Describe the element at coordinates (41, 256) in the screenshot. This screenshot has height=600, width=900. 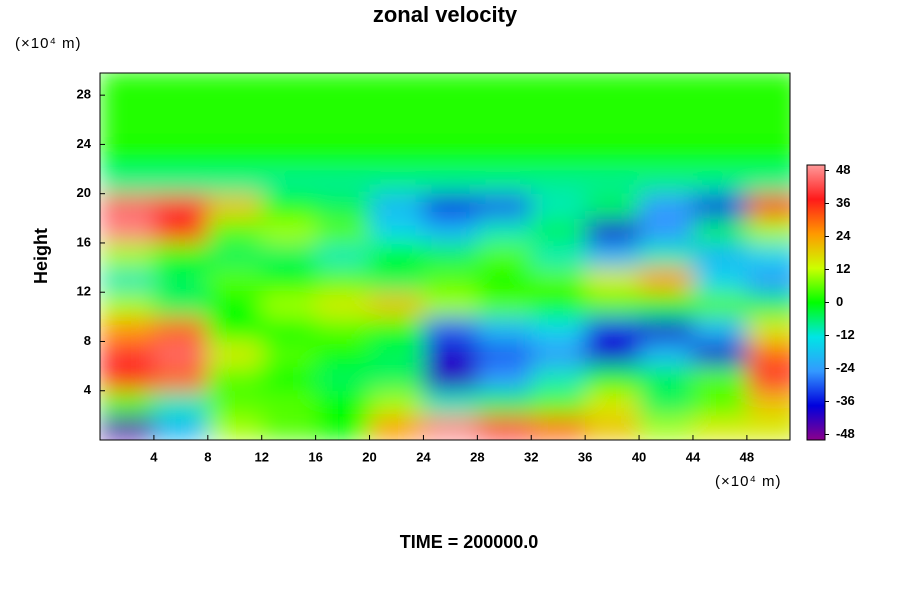
I see `y-axis-label: Height` at that location.